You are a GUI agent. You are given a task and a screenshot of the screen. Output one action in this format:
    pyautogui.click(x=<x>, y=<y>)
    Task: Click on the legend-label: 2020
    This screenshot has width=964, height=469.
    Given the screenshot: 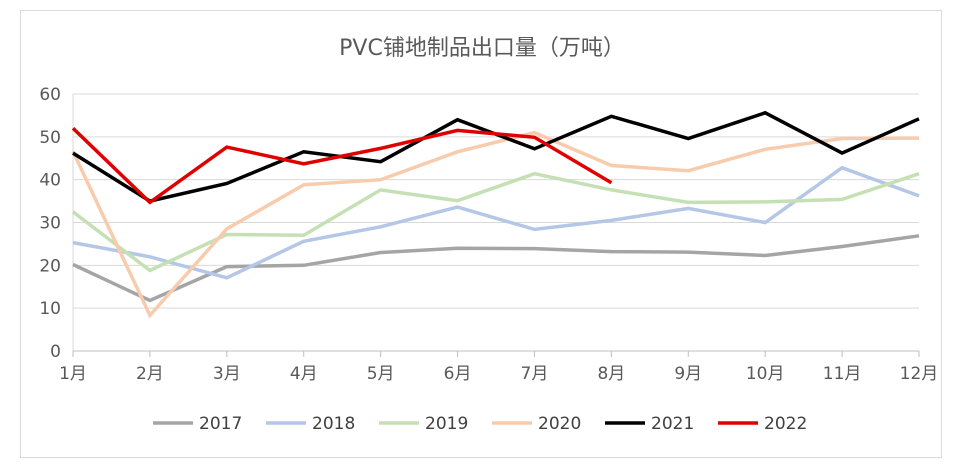 What is the action you would take?
    pyautogui.click(x=559, y=424)
    